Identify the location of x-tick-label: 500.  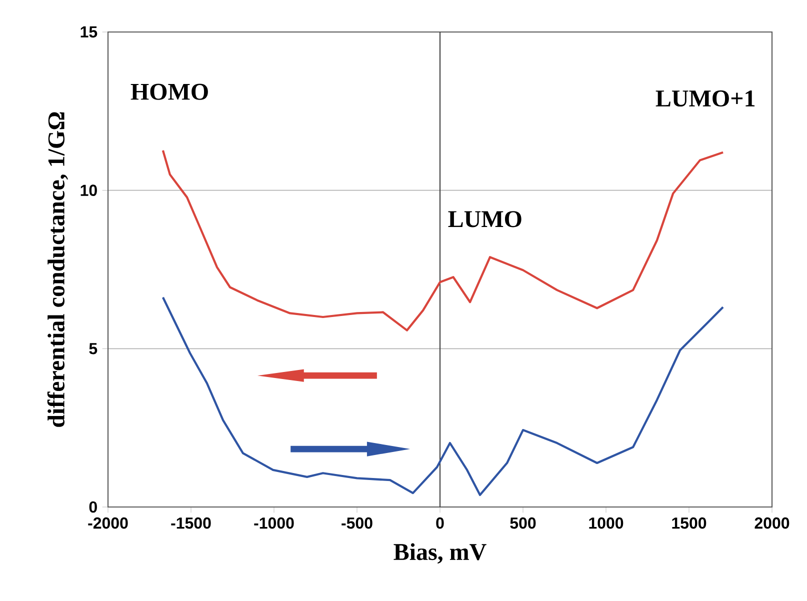
(523, 523).